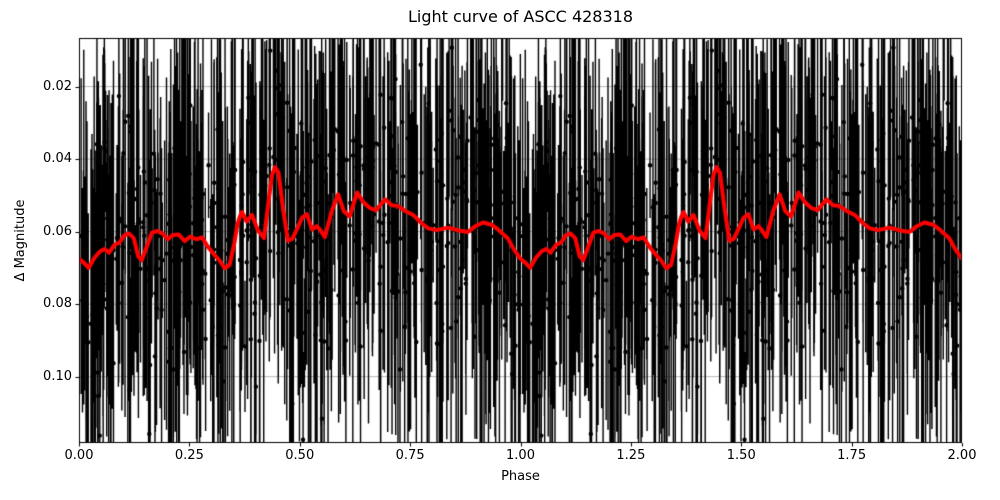  Describe the element at coordinates (631, 455) in the screenshot. I see `x-tick-label: 1.25` at that location.